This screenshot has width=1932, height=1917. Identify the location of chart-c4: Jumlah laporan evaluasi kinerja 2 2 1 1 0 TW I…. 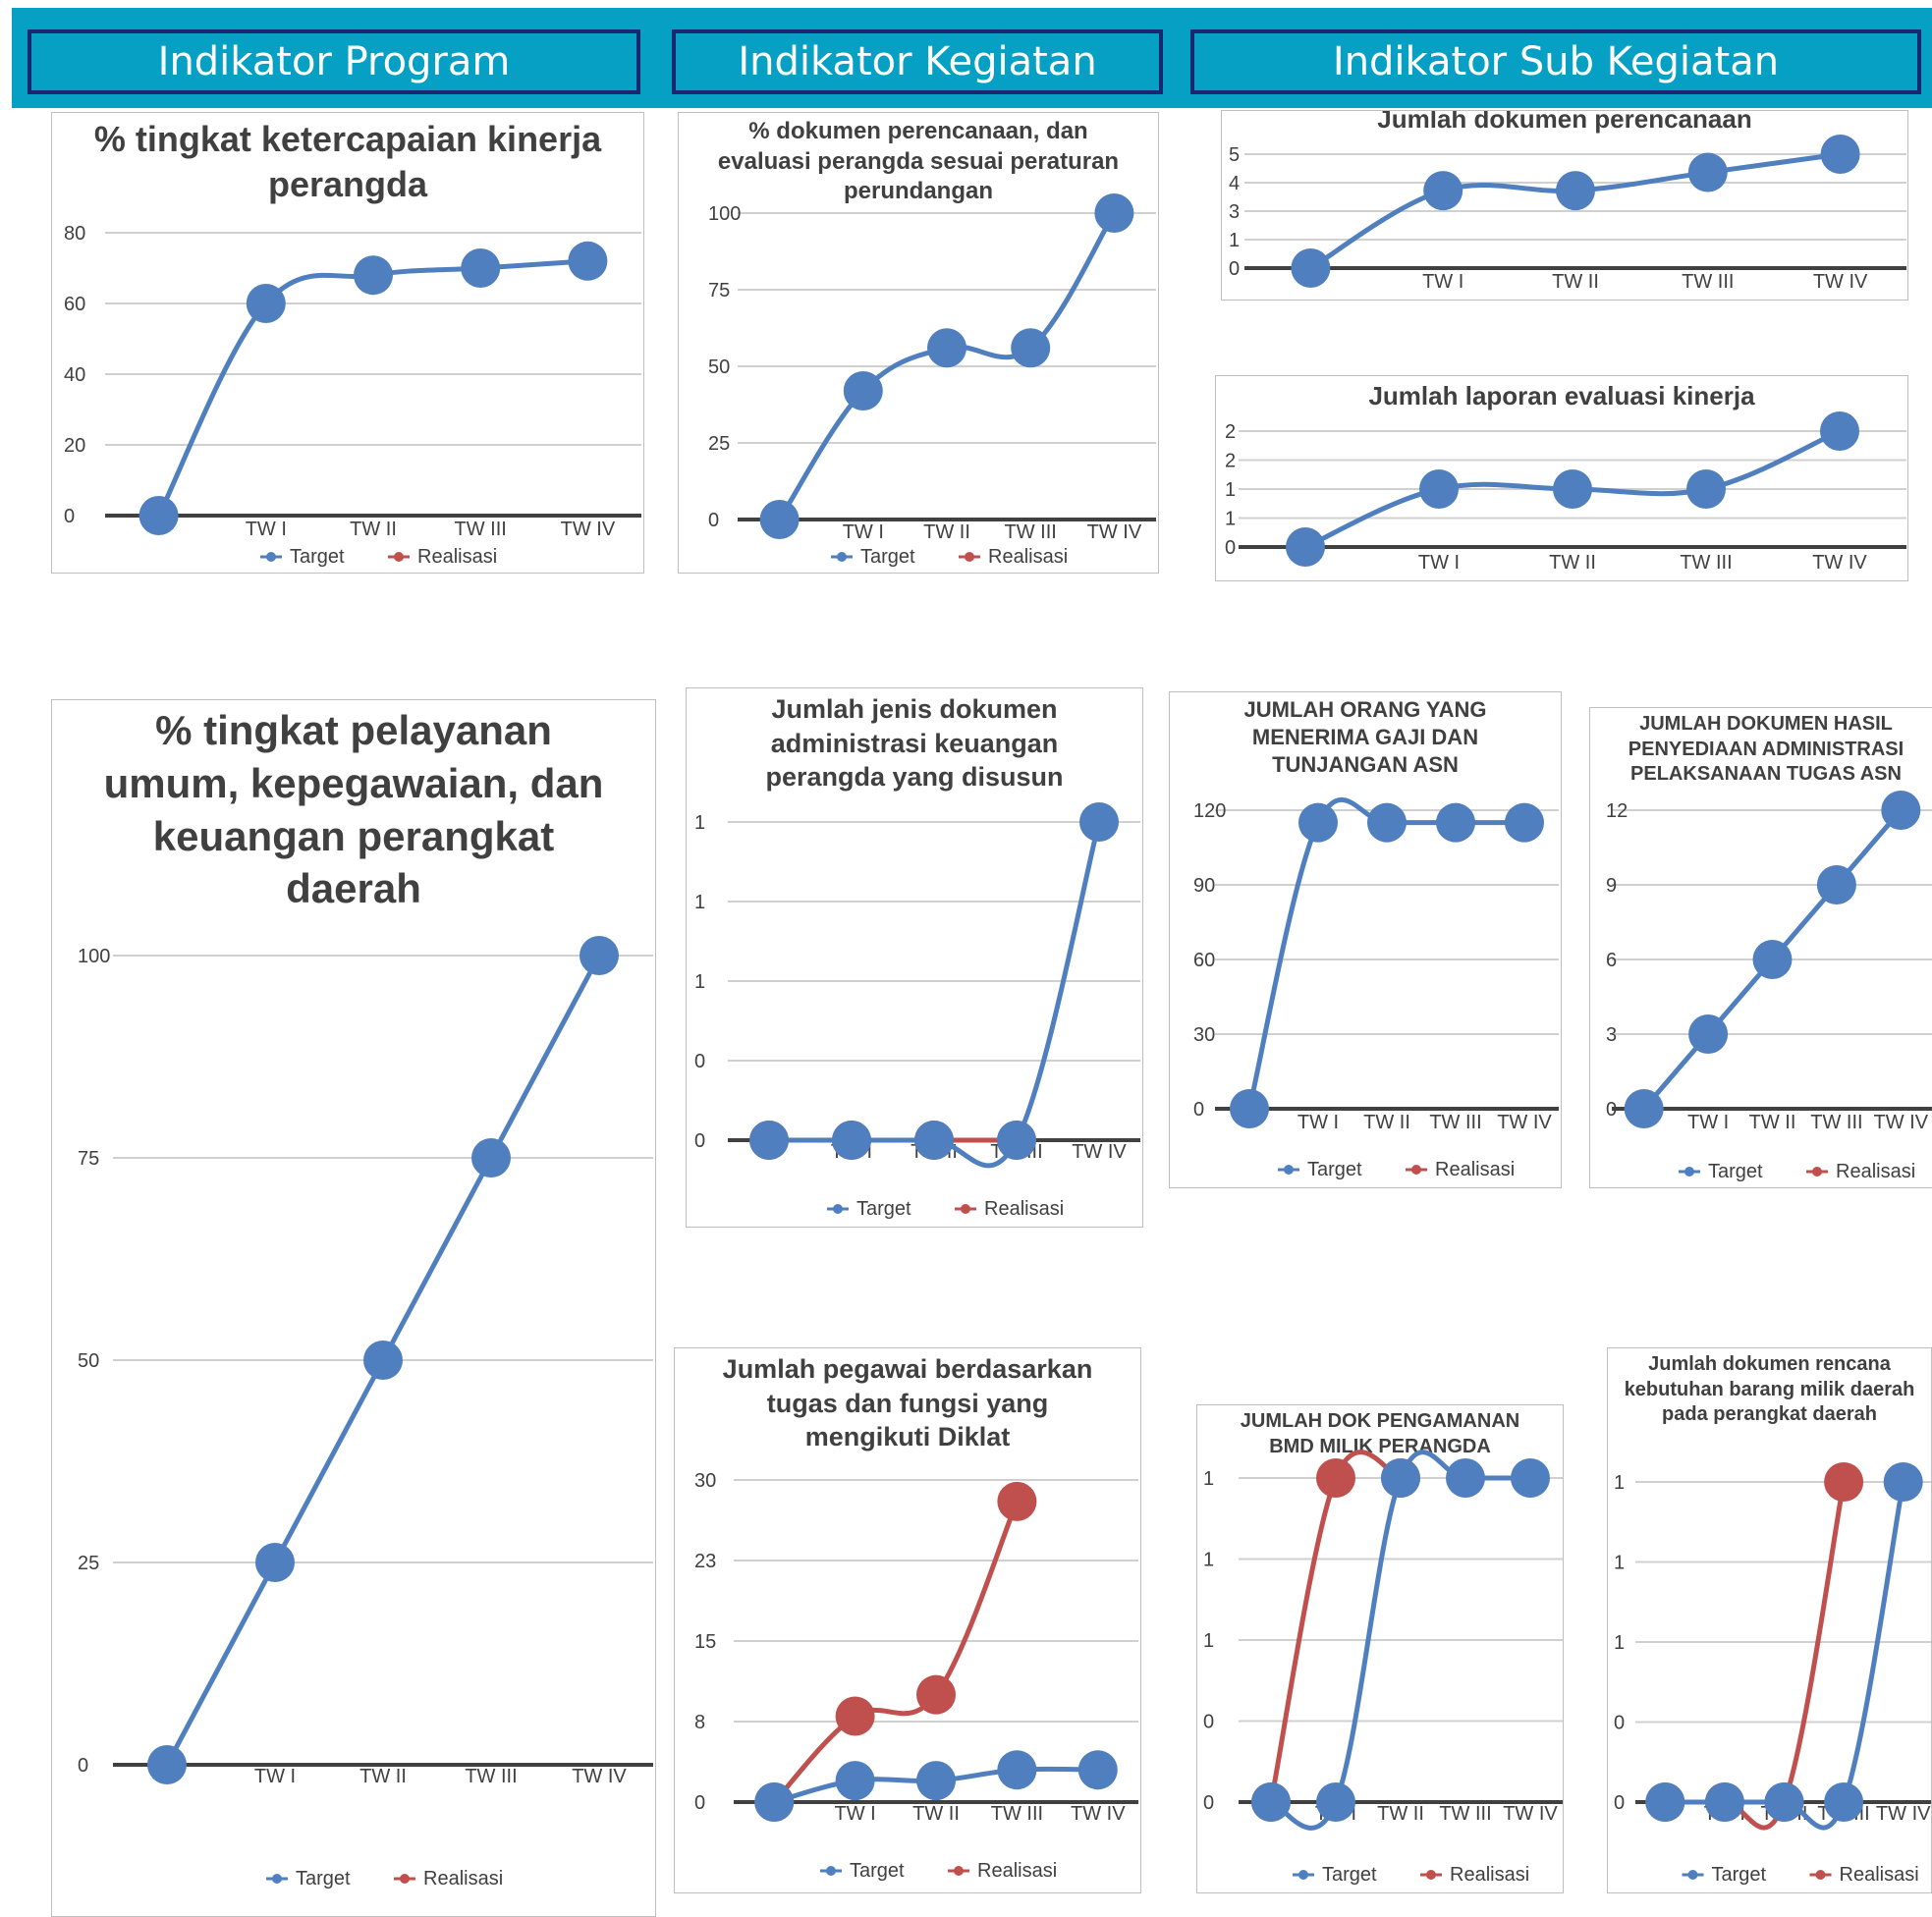
(1561, 478).